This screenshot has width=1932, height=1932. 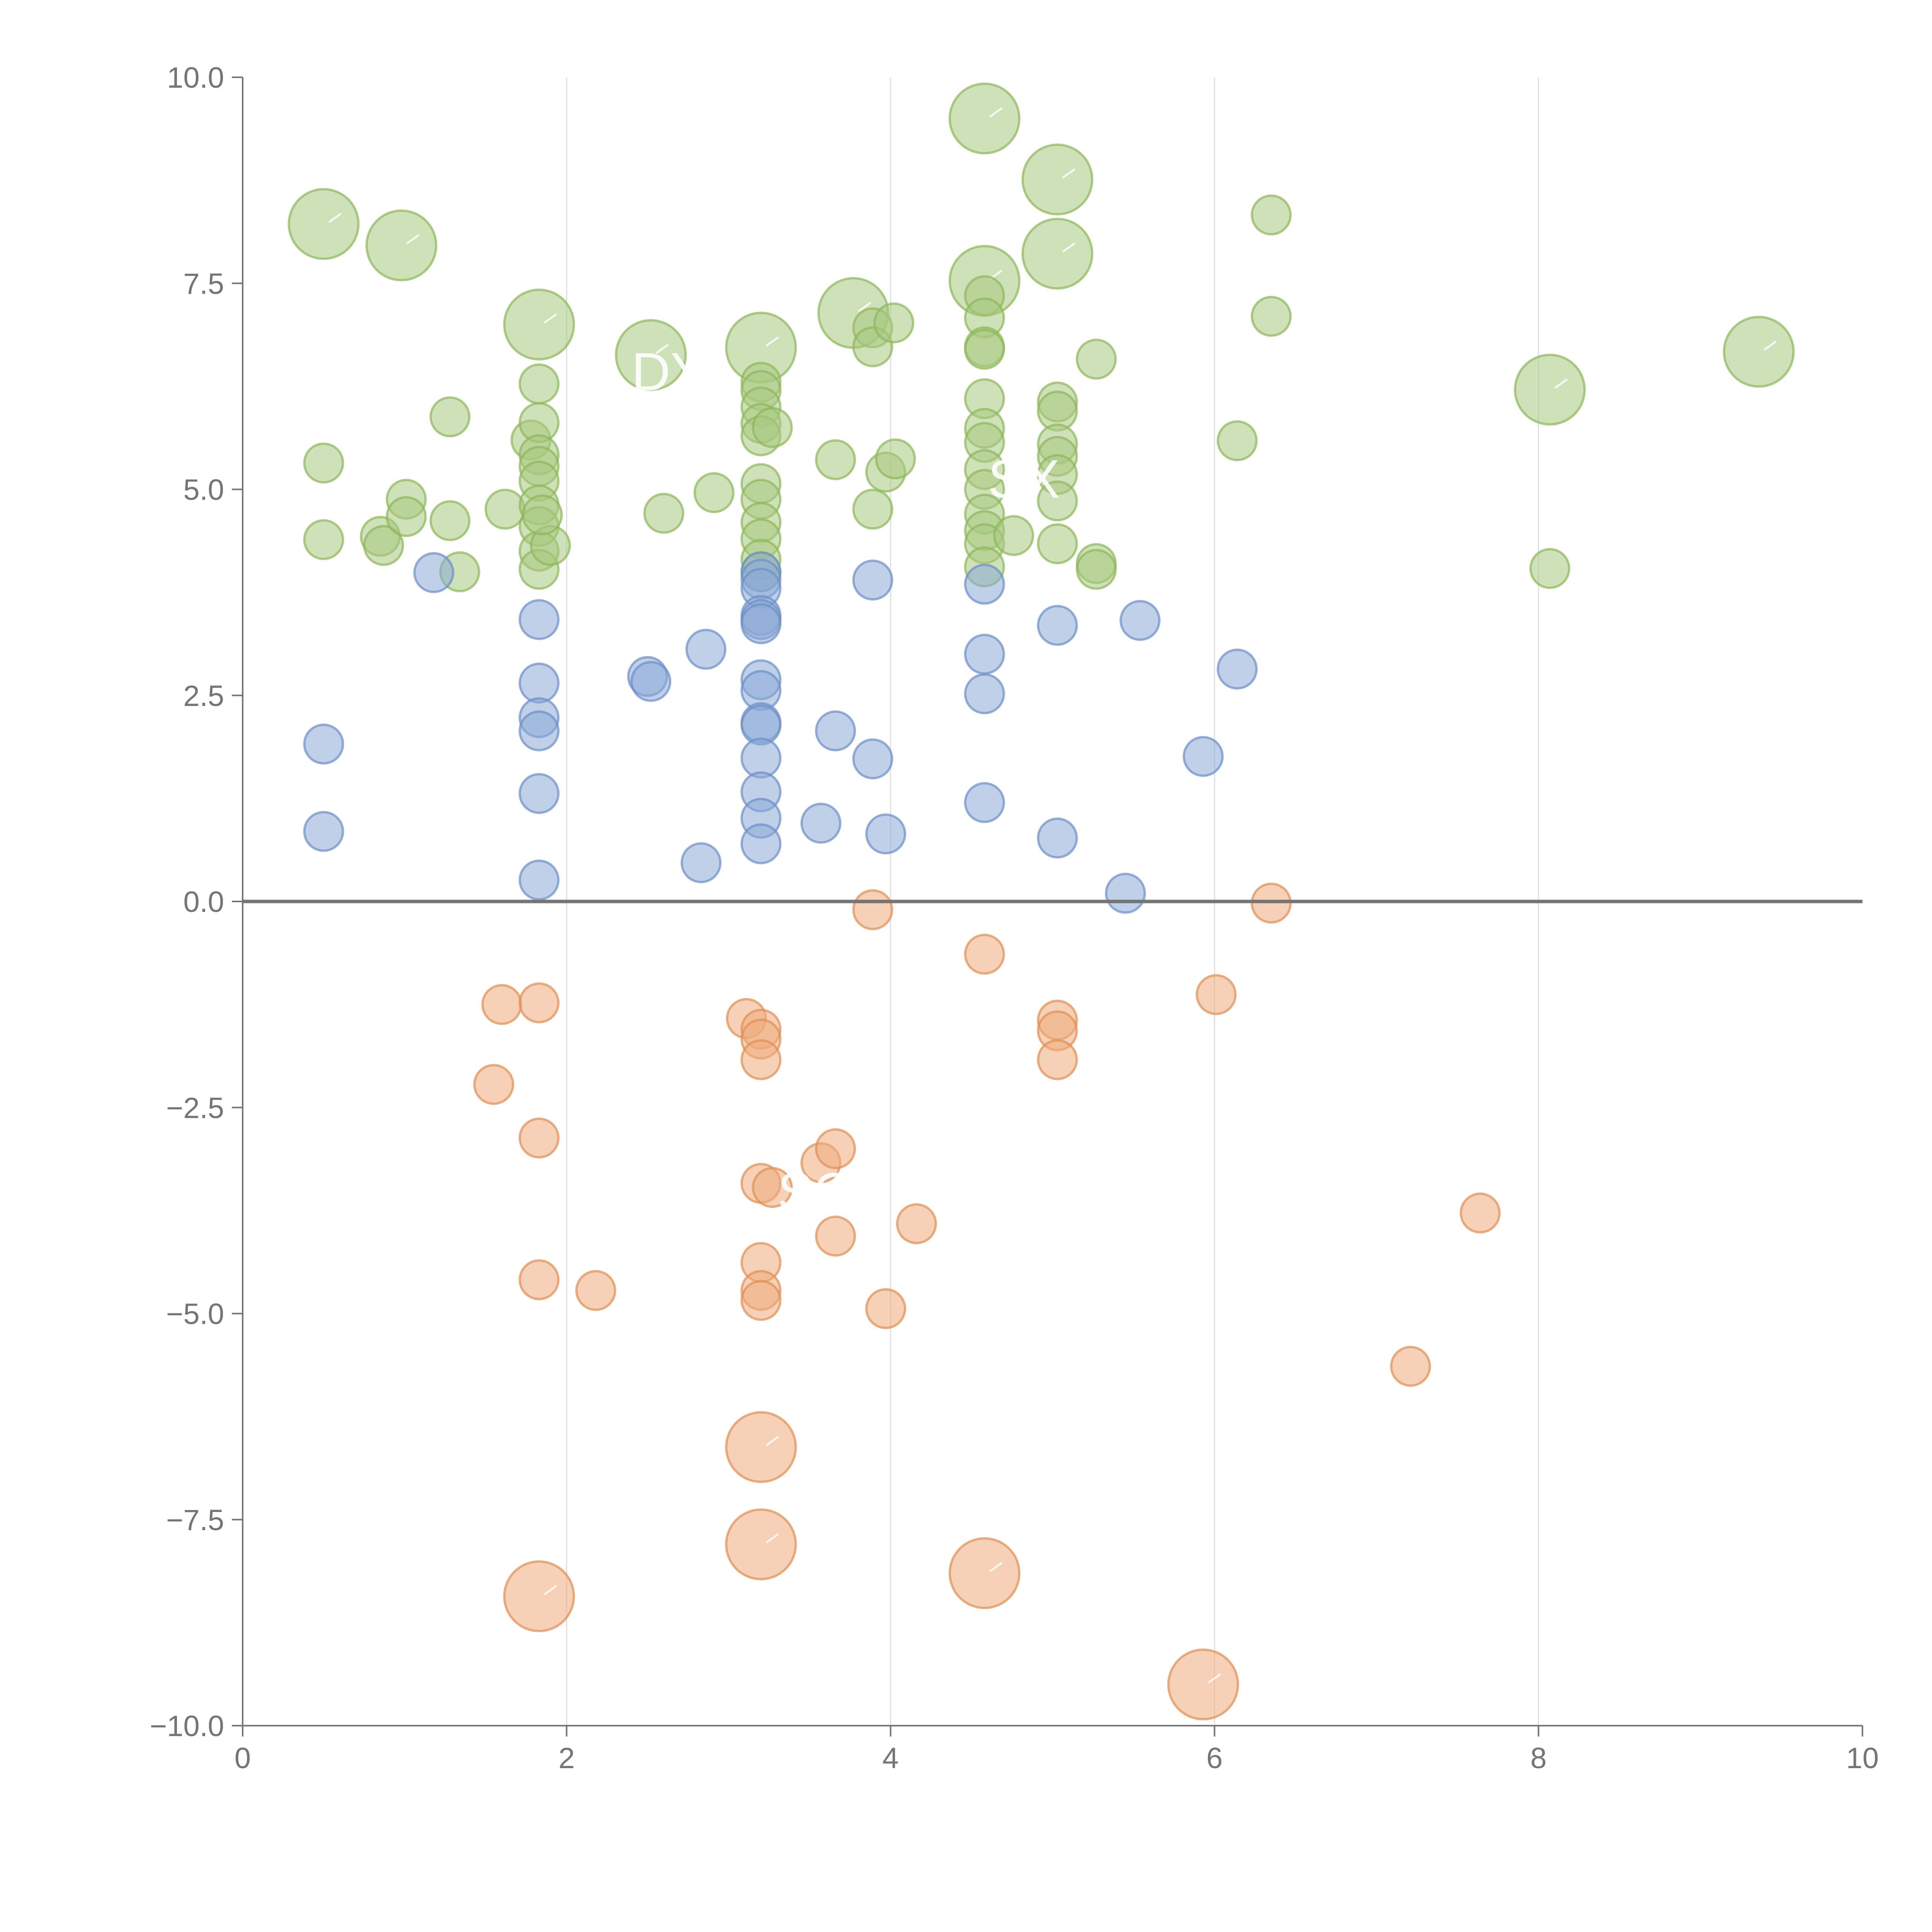 I want to click on x-tick-label: 10, so click(x=1863, y=1758).